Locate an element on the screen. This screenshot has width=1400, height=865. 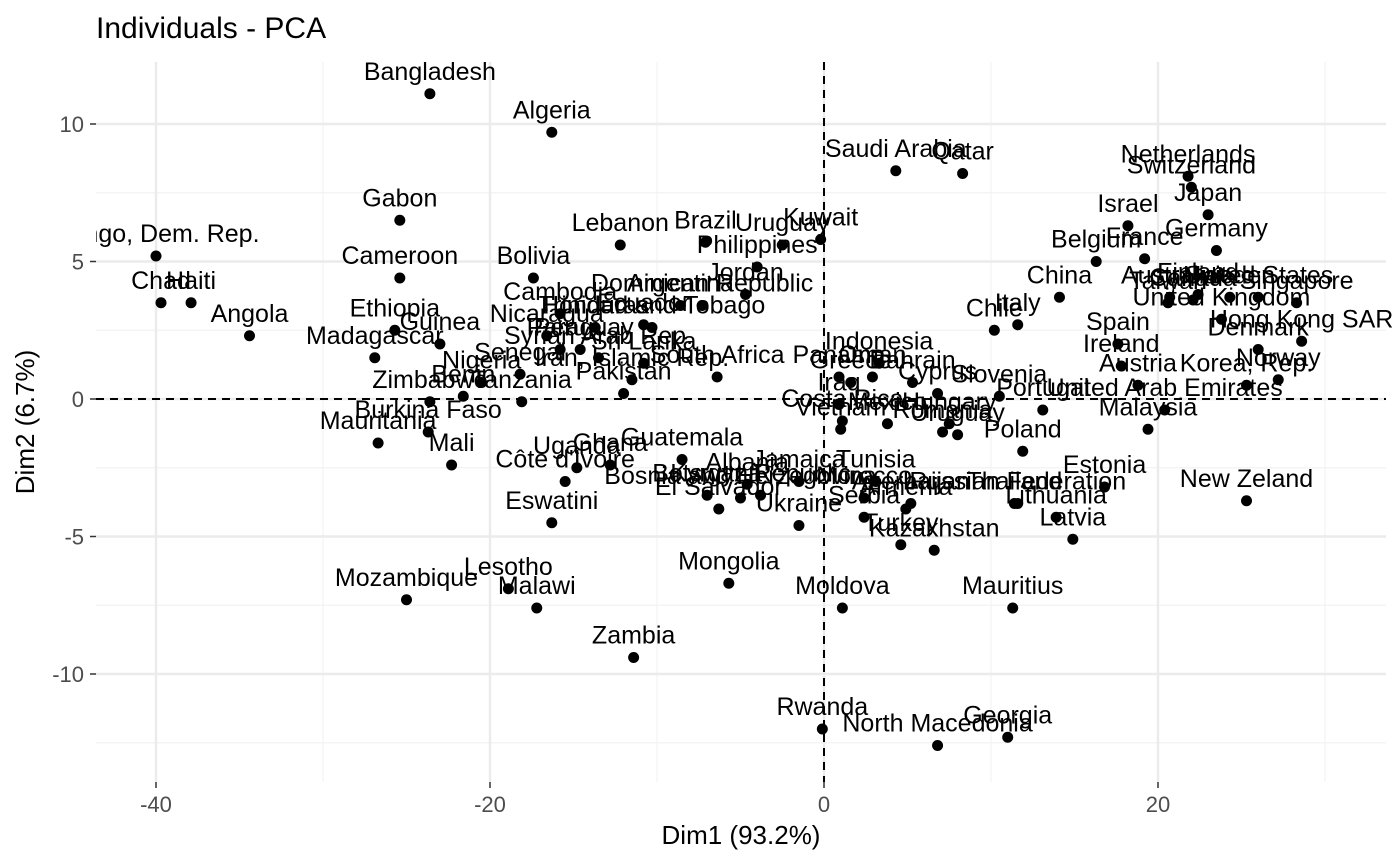
point-nicaragua is located at coordinates (547, 336).